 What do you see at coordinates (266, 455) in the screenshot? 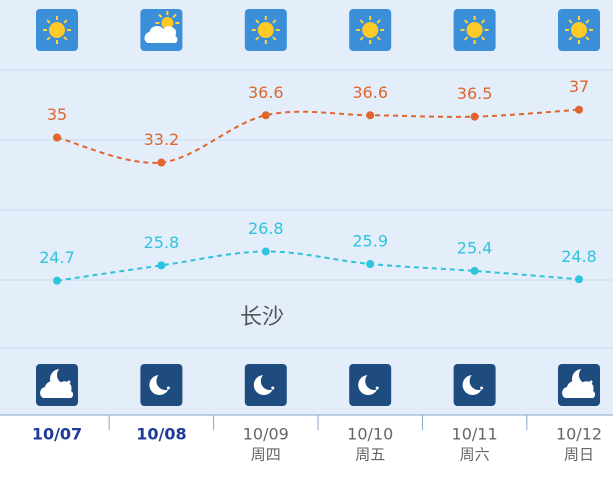
I see `weekday-label: 周四` at bounding box center [266, 455].